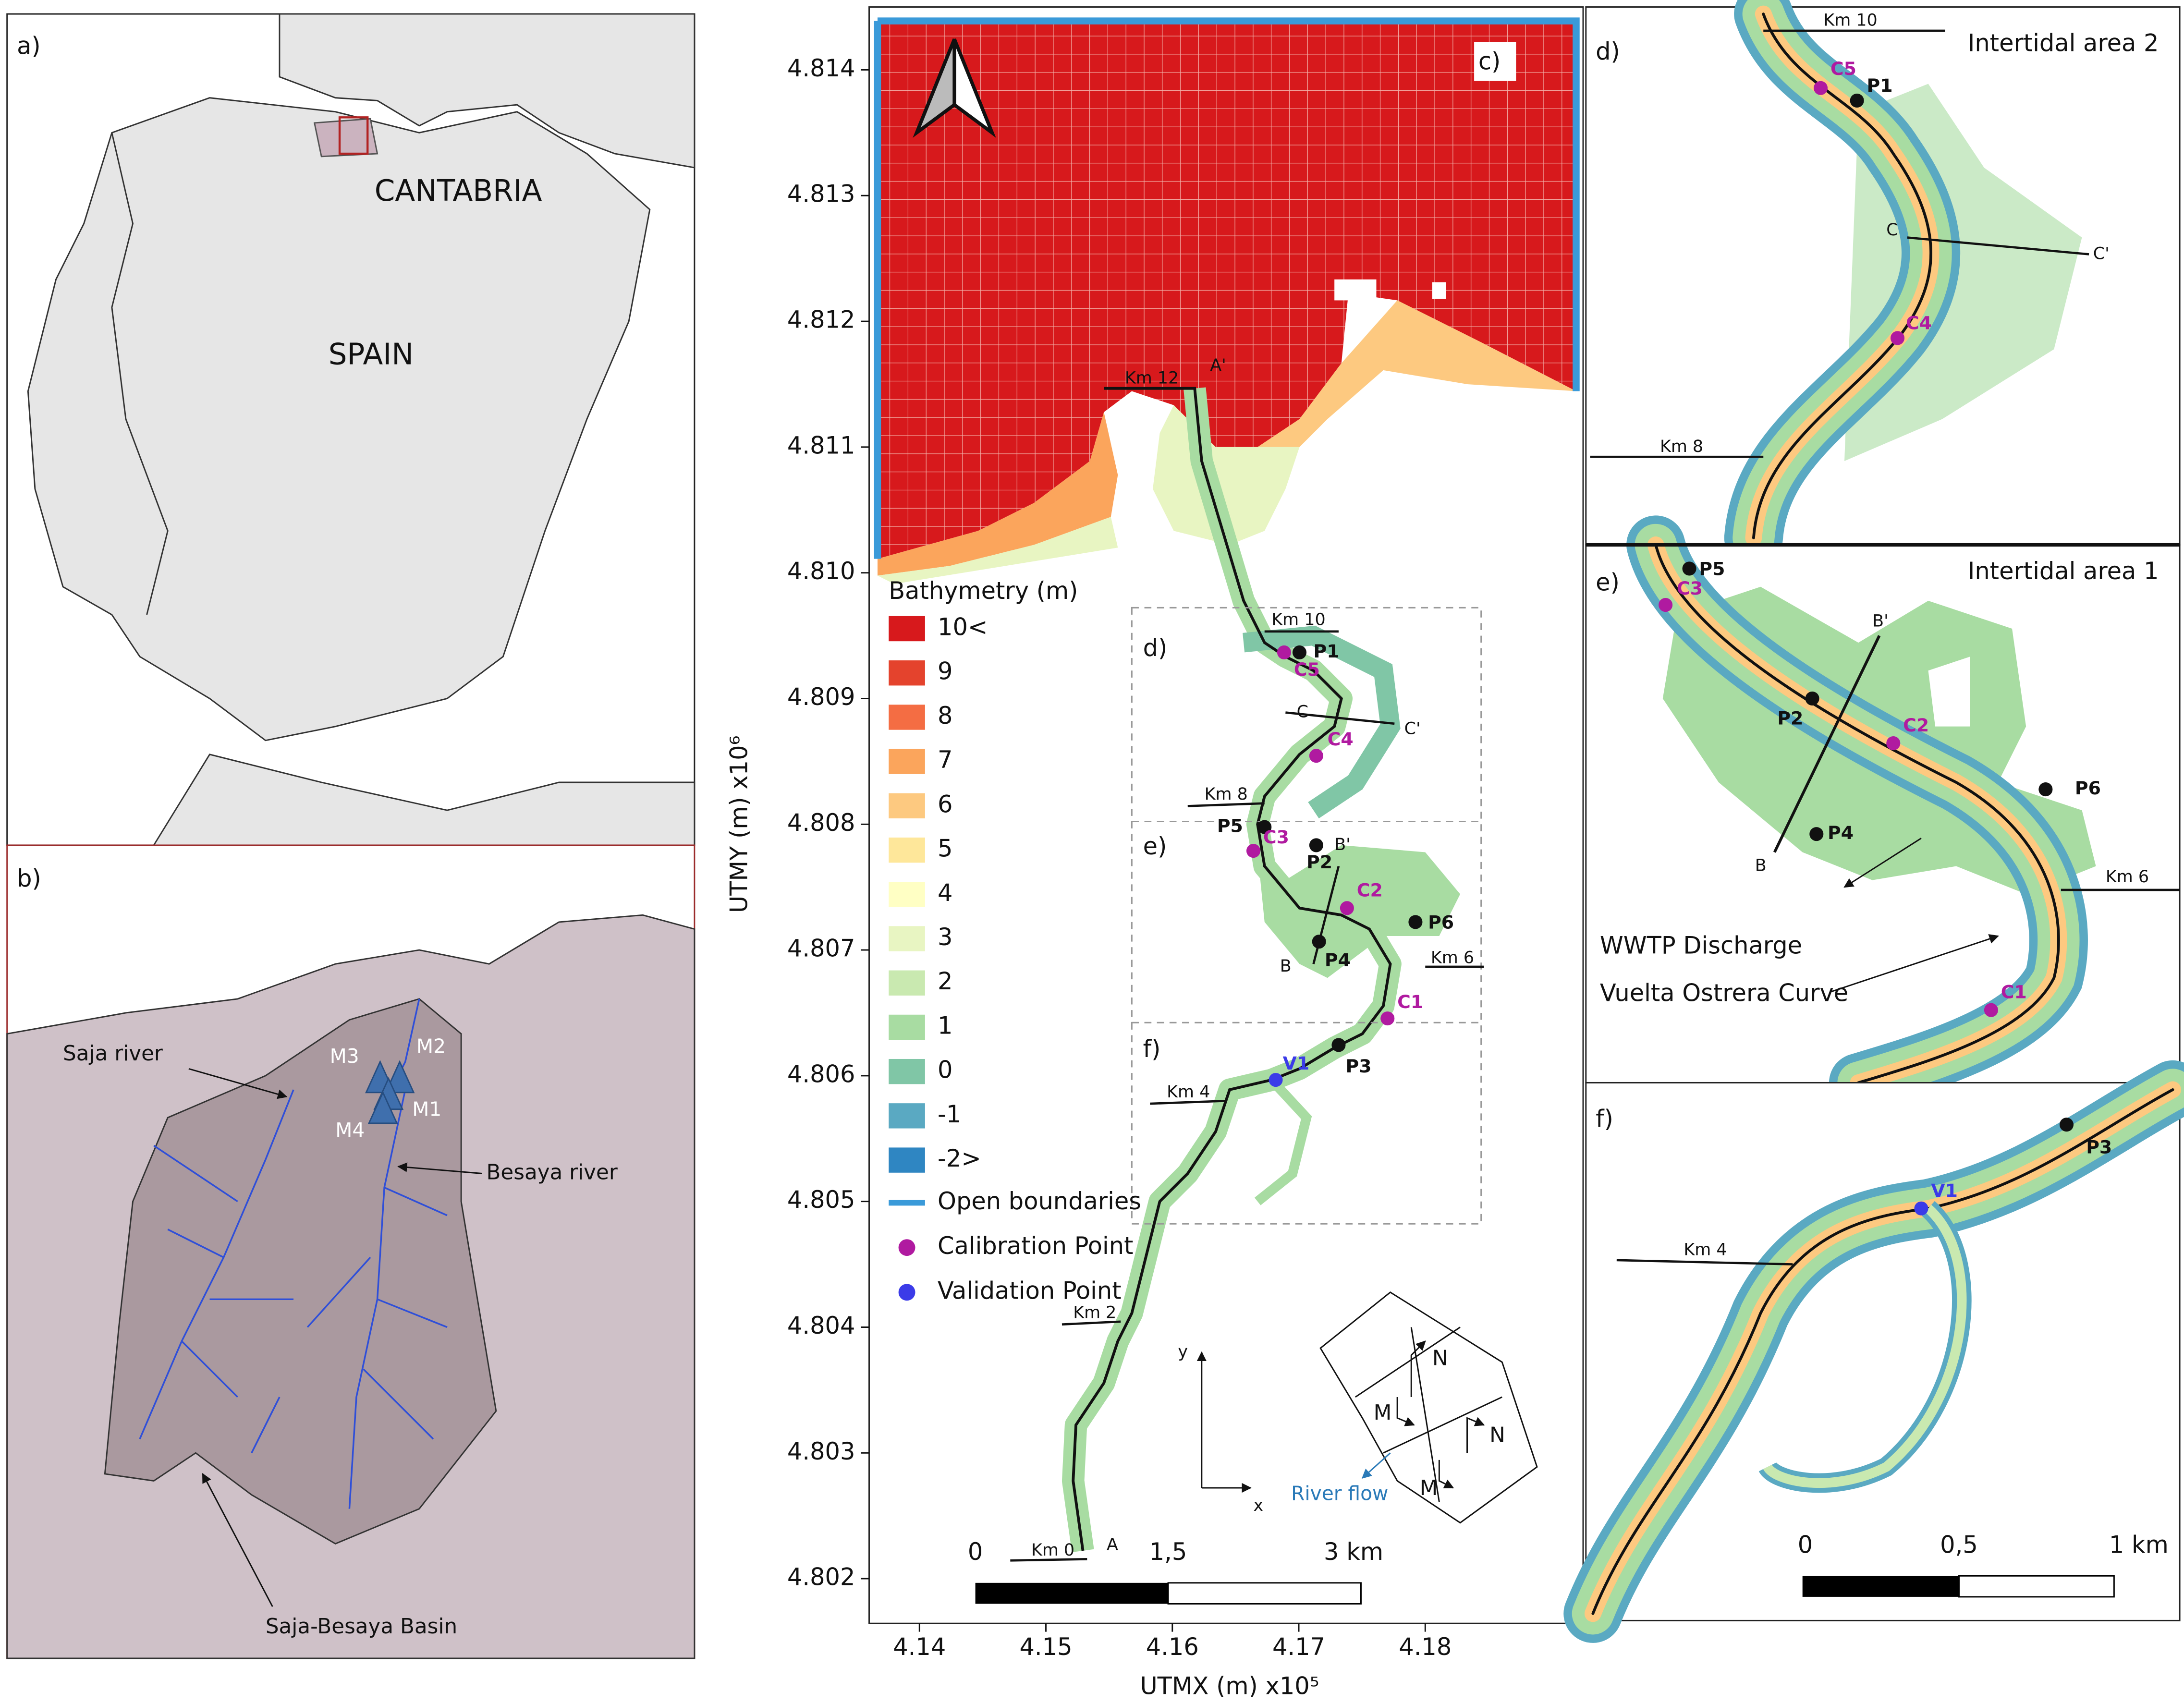  What do you see at coordinates (1489, 61) in the screenshot?
I see `panel-label: c)` at bounding box center [1489, 61].